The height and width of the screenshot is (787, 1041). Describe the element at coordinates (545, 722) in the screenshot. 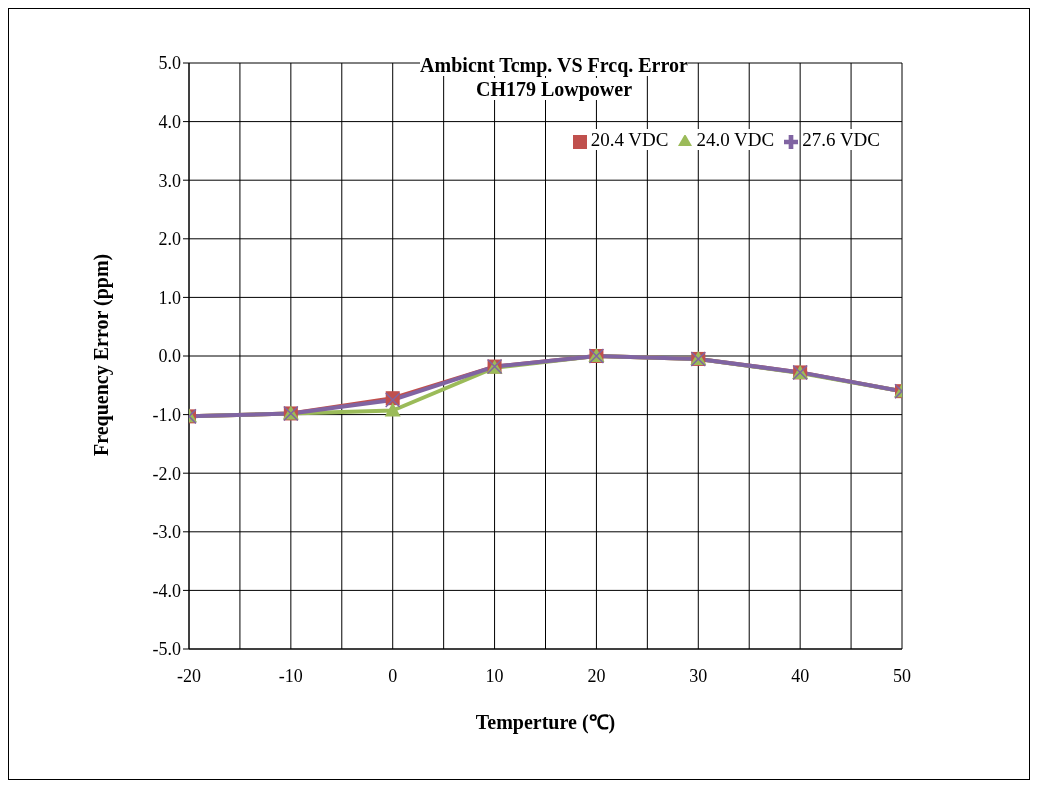

I see `x-axis-title: Temperture (℃)` at that location.